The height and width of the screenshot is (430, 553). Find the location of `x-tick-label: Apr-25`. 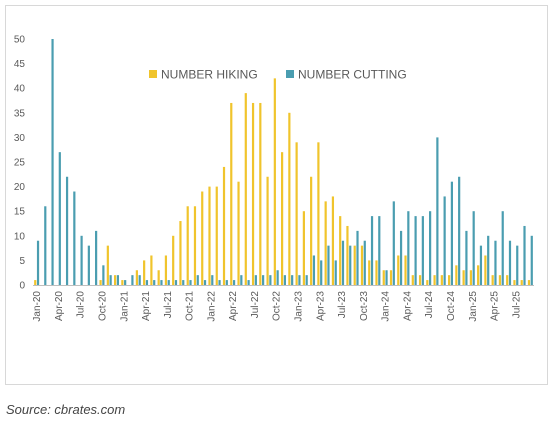

x-tick-label: Apr-25 is located at coordinates (495, 306).